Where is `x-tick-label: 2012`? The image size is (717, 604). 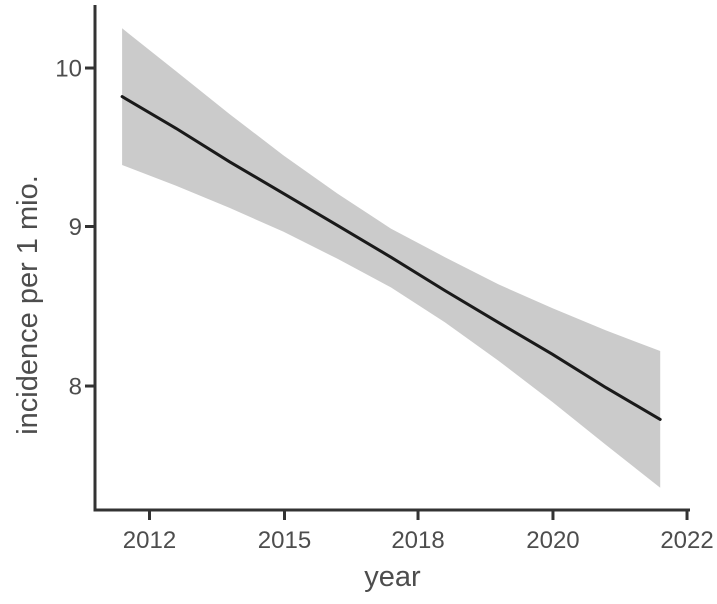 x-tick-label: 2012 is located at coordinates (149, 540).